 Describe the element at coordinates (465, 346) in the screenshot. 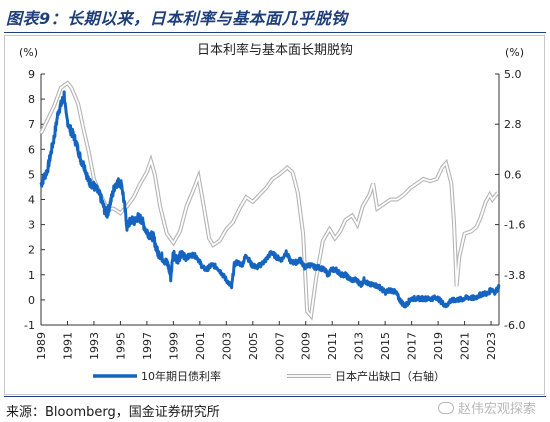

I see `x-tick-label: 2021` at that location.